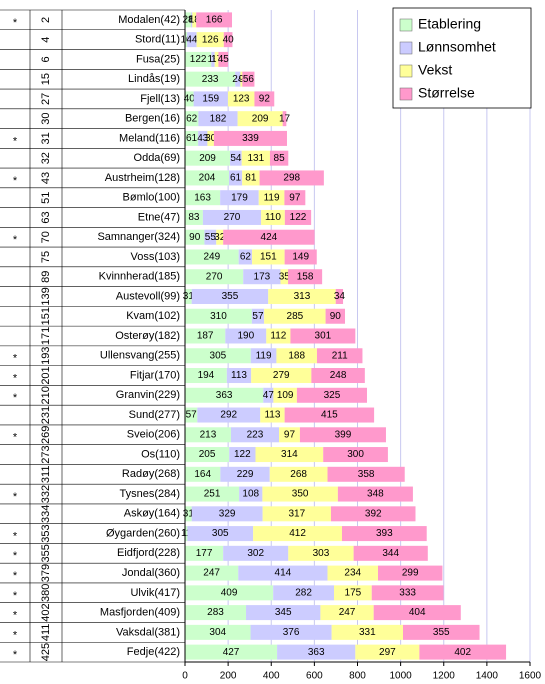  Describe the element at coordinates (449, 24) in the screenshot. I see `legend-label: Etablering` at that location.